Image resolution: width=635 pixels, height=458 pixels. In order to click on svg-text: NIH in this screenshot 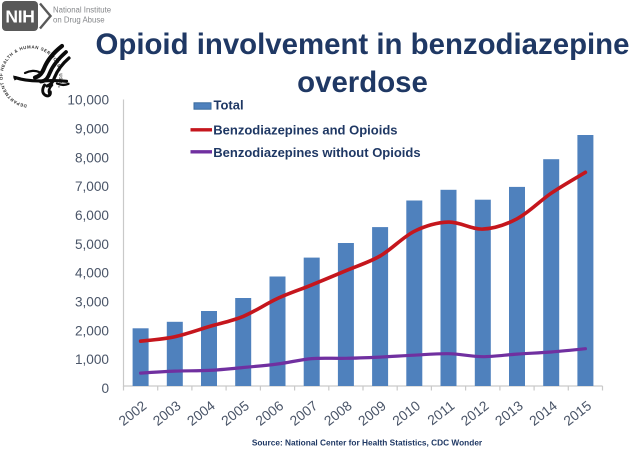, I will do `click(19, 17)`.